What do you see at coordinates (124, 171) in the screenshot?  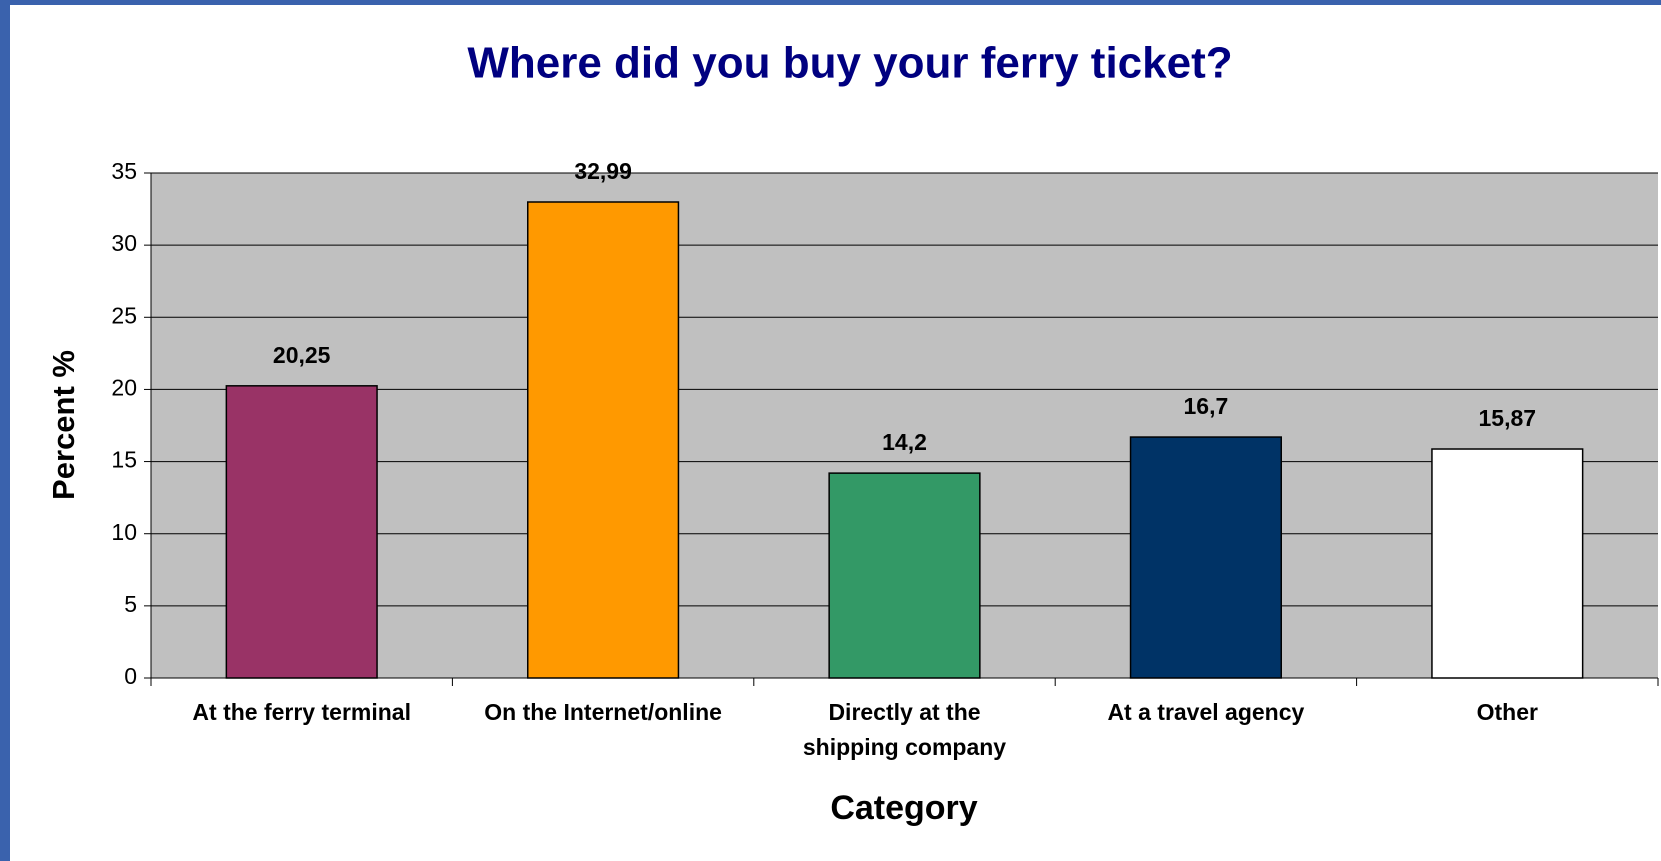 I see `y-tick-label: 35` at bounding box center [124, 171].